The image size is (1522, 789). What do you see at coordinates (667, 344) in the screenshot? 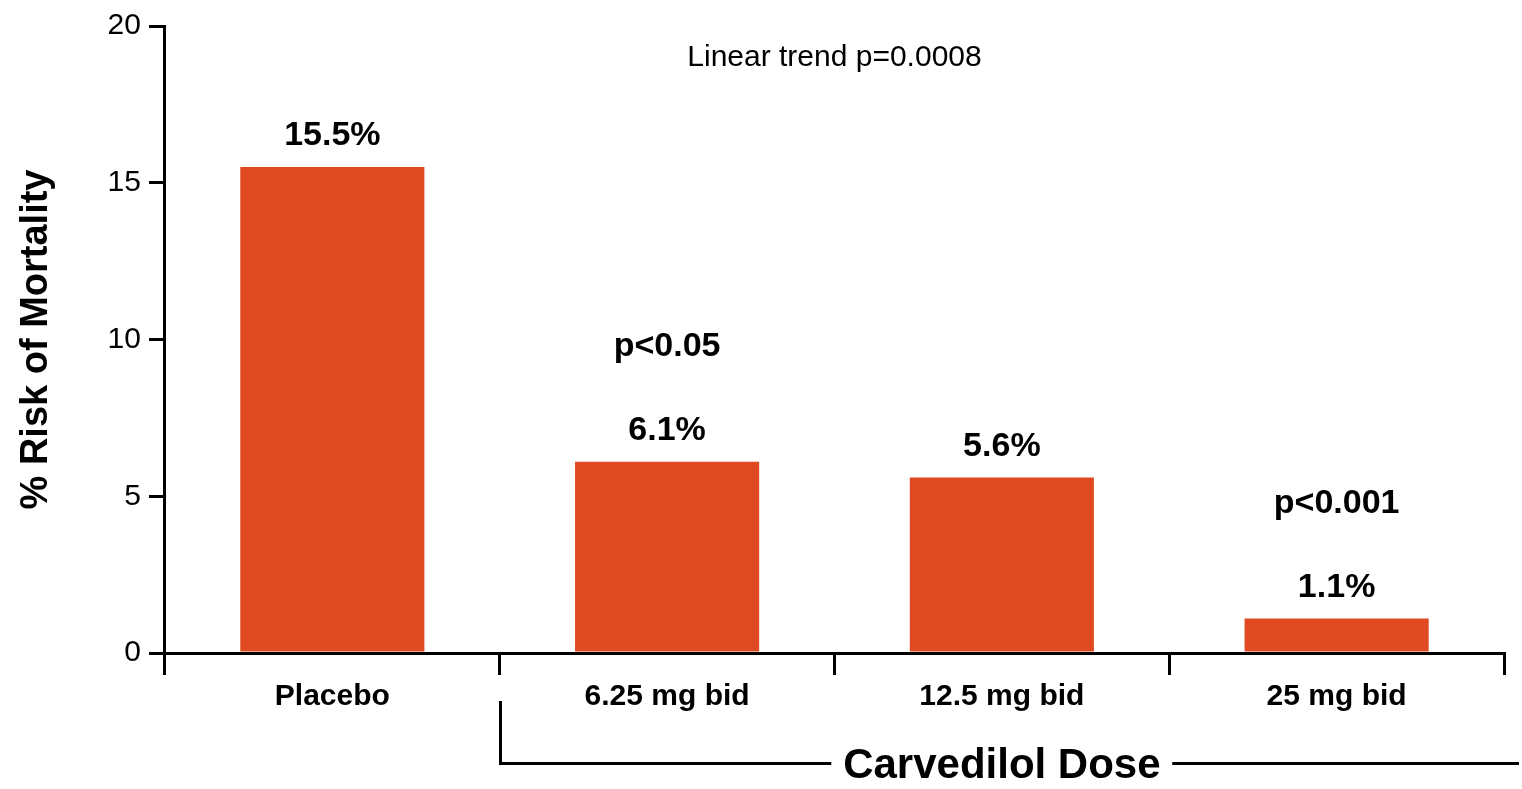
I see `annotation: p<0.05` at bounding box center [667, 344].